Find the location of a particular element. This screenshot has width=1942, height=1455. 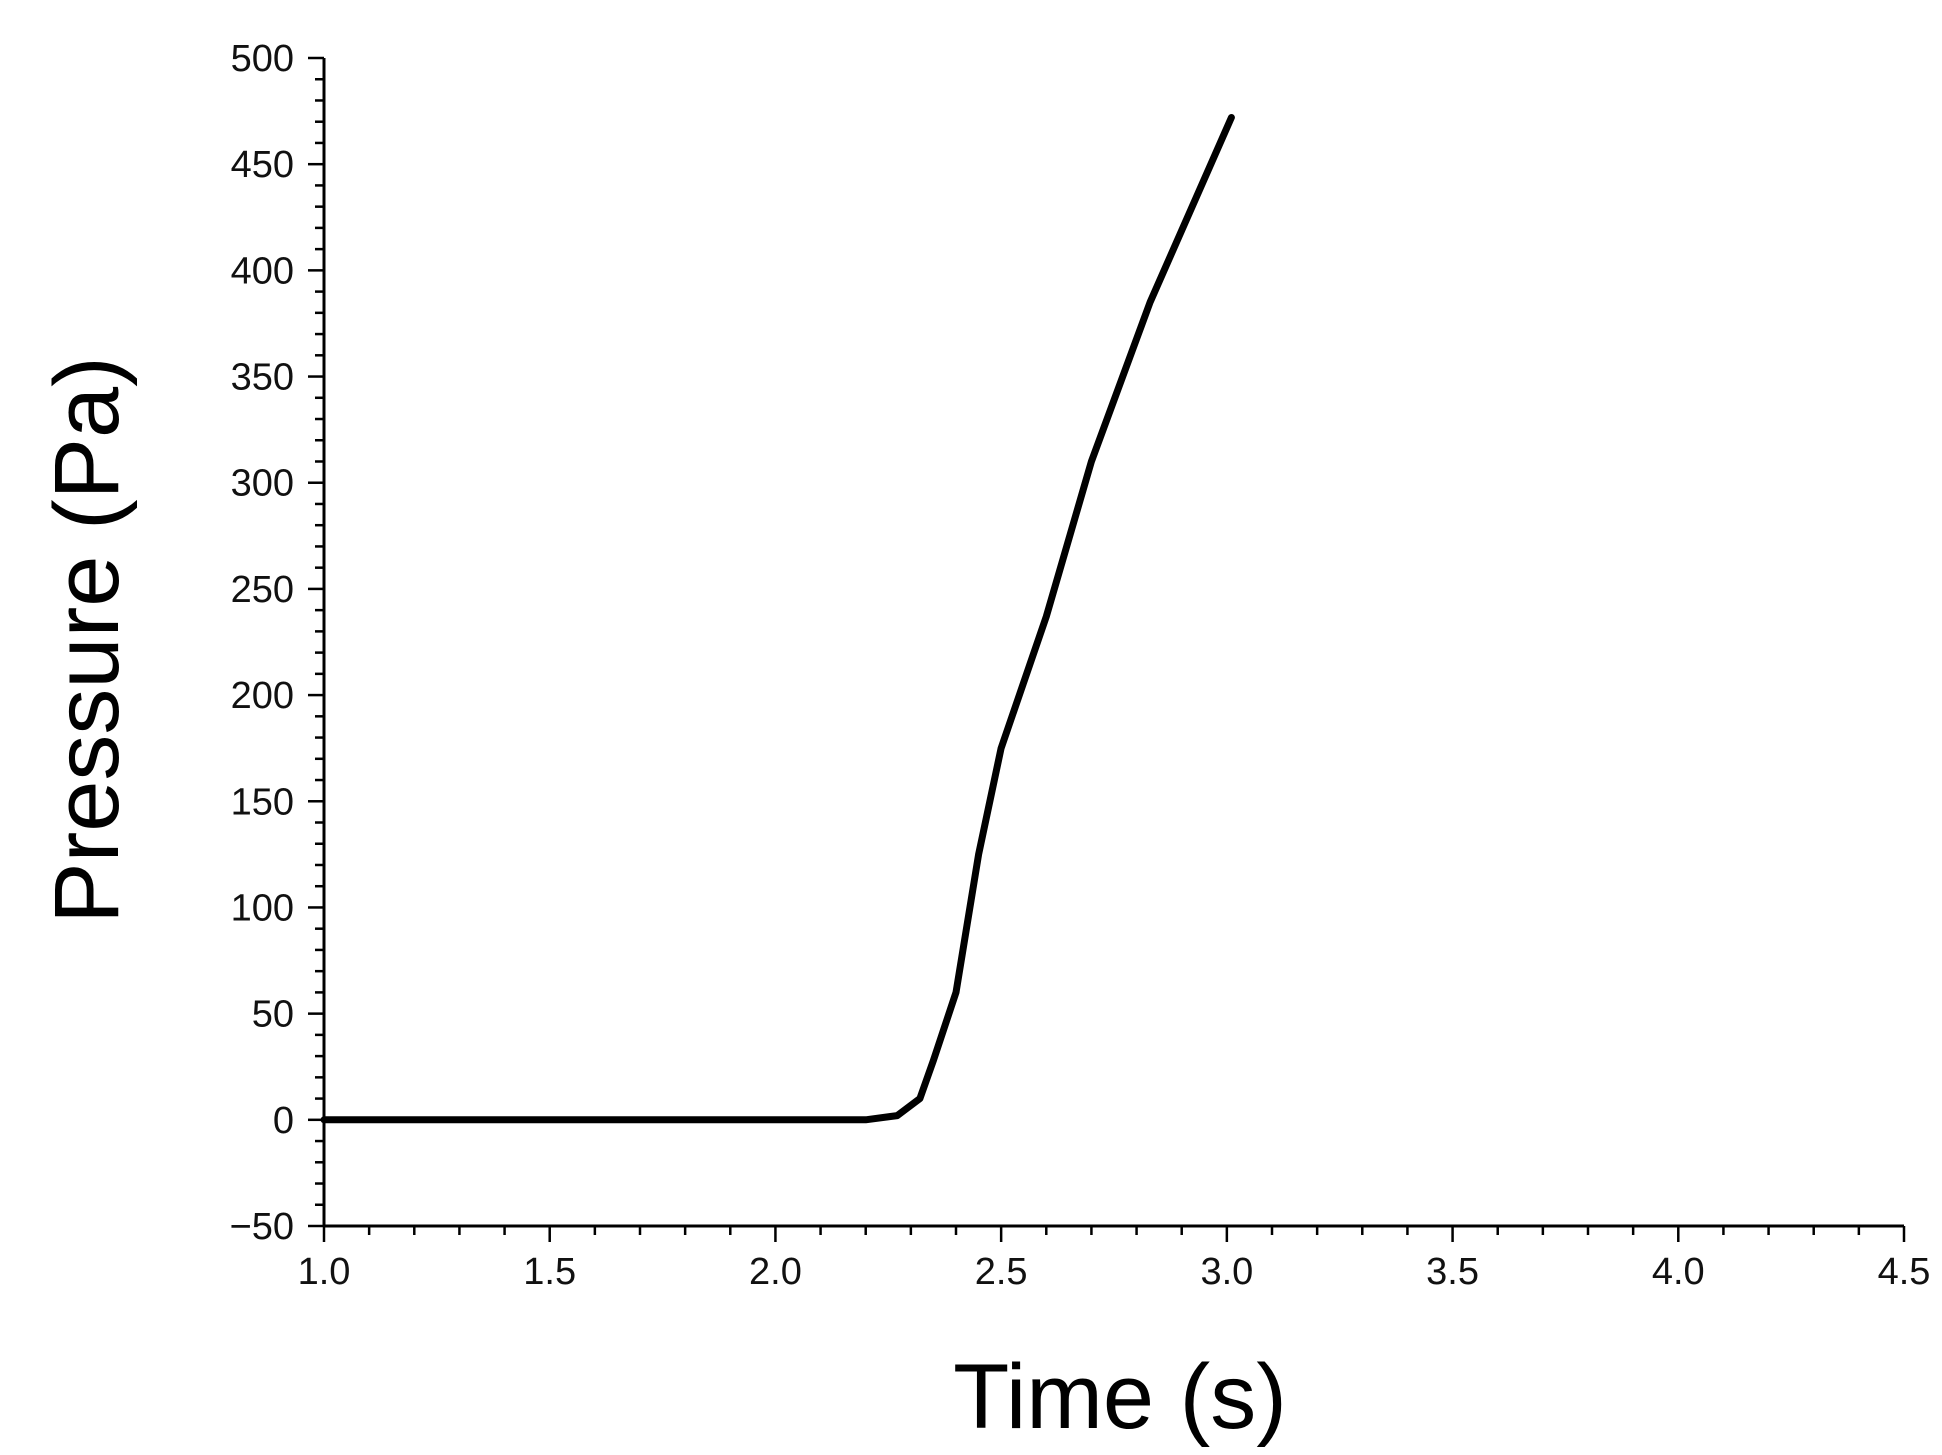

y-tick-label: 100 is located at coordinates (262, 908).